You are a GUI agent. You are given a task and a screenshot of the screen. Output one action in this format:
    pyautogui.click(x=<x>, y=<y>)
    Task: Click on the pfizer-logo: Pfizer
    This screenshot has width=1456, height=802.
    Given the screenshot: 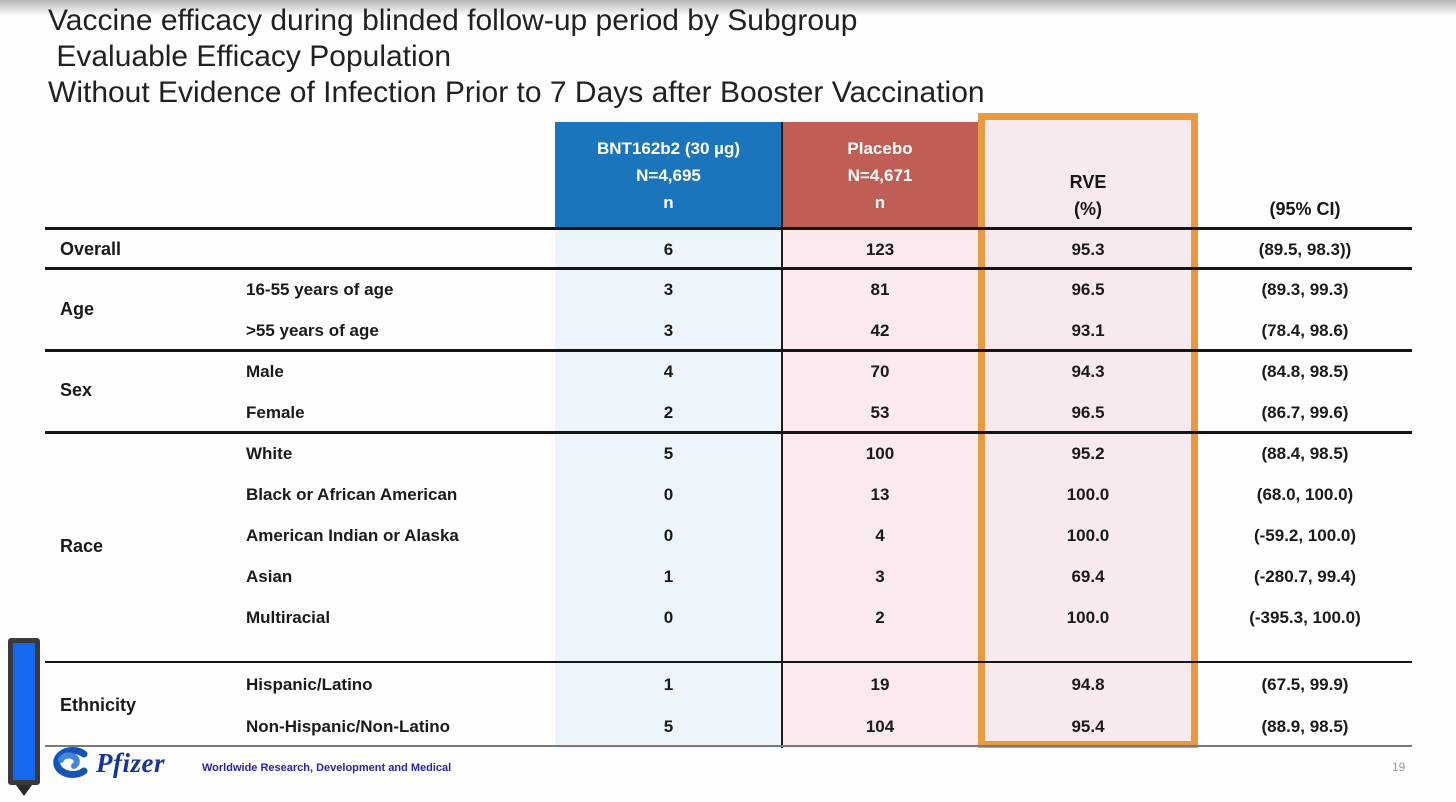 What is the action you would take?
    pyautogui.click(x=105, y=763)
    